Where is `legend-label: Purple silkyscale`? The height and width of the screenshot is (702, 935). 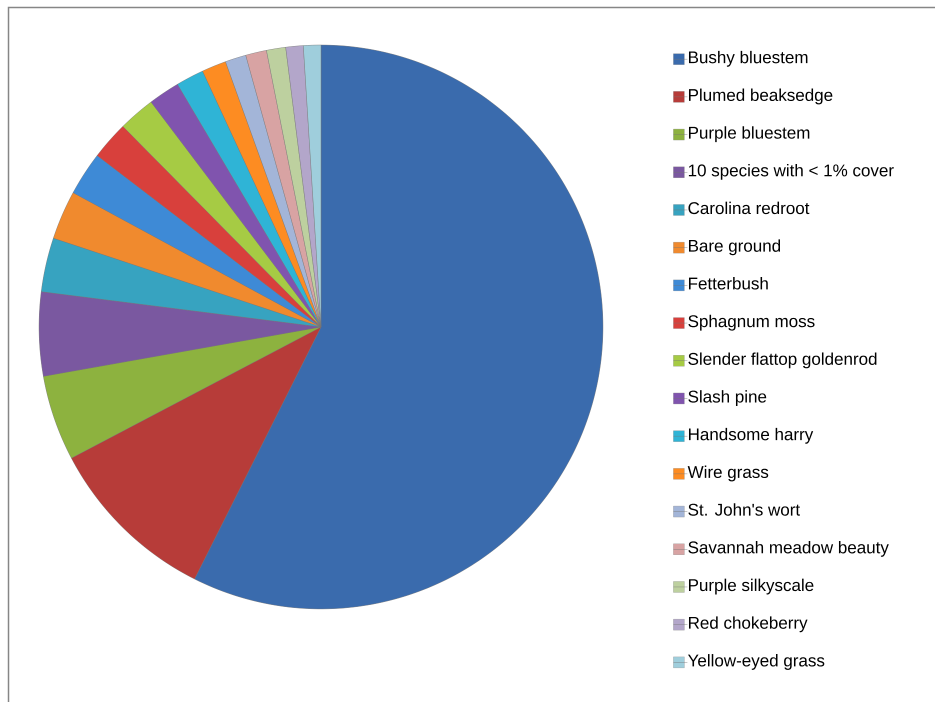
legend-label: Purple silkyscale is located at coordinates (751, 586).